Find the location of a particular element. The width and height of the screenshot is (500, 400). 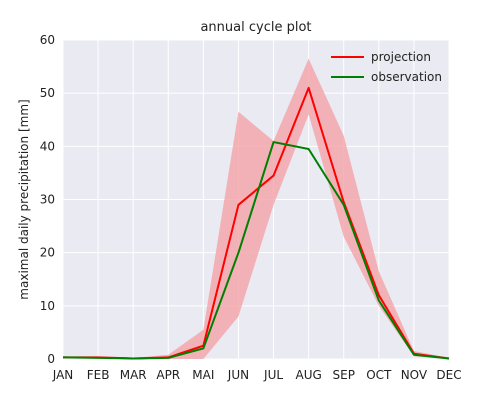

x-tick-label: JUN is located at coordinates (238, 375).